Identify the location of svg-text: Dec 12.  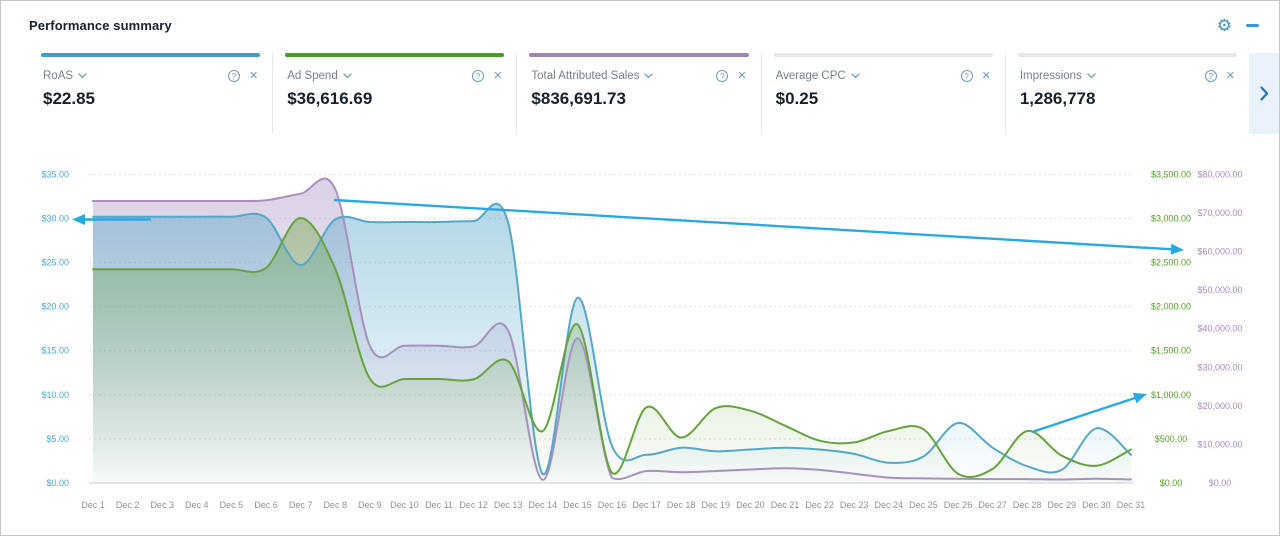
(473, 505).